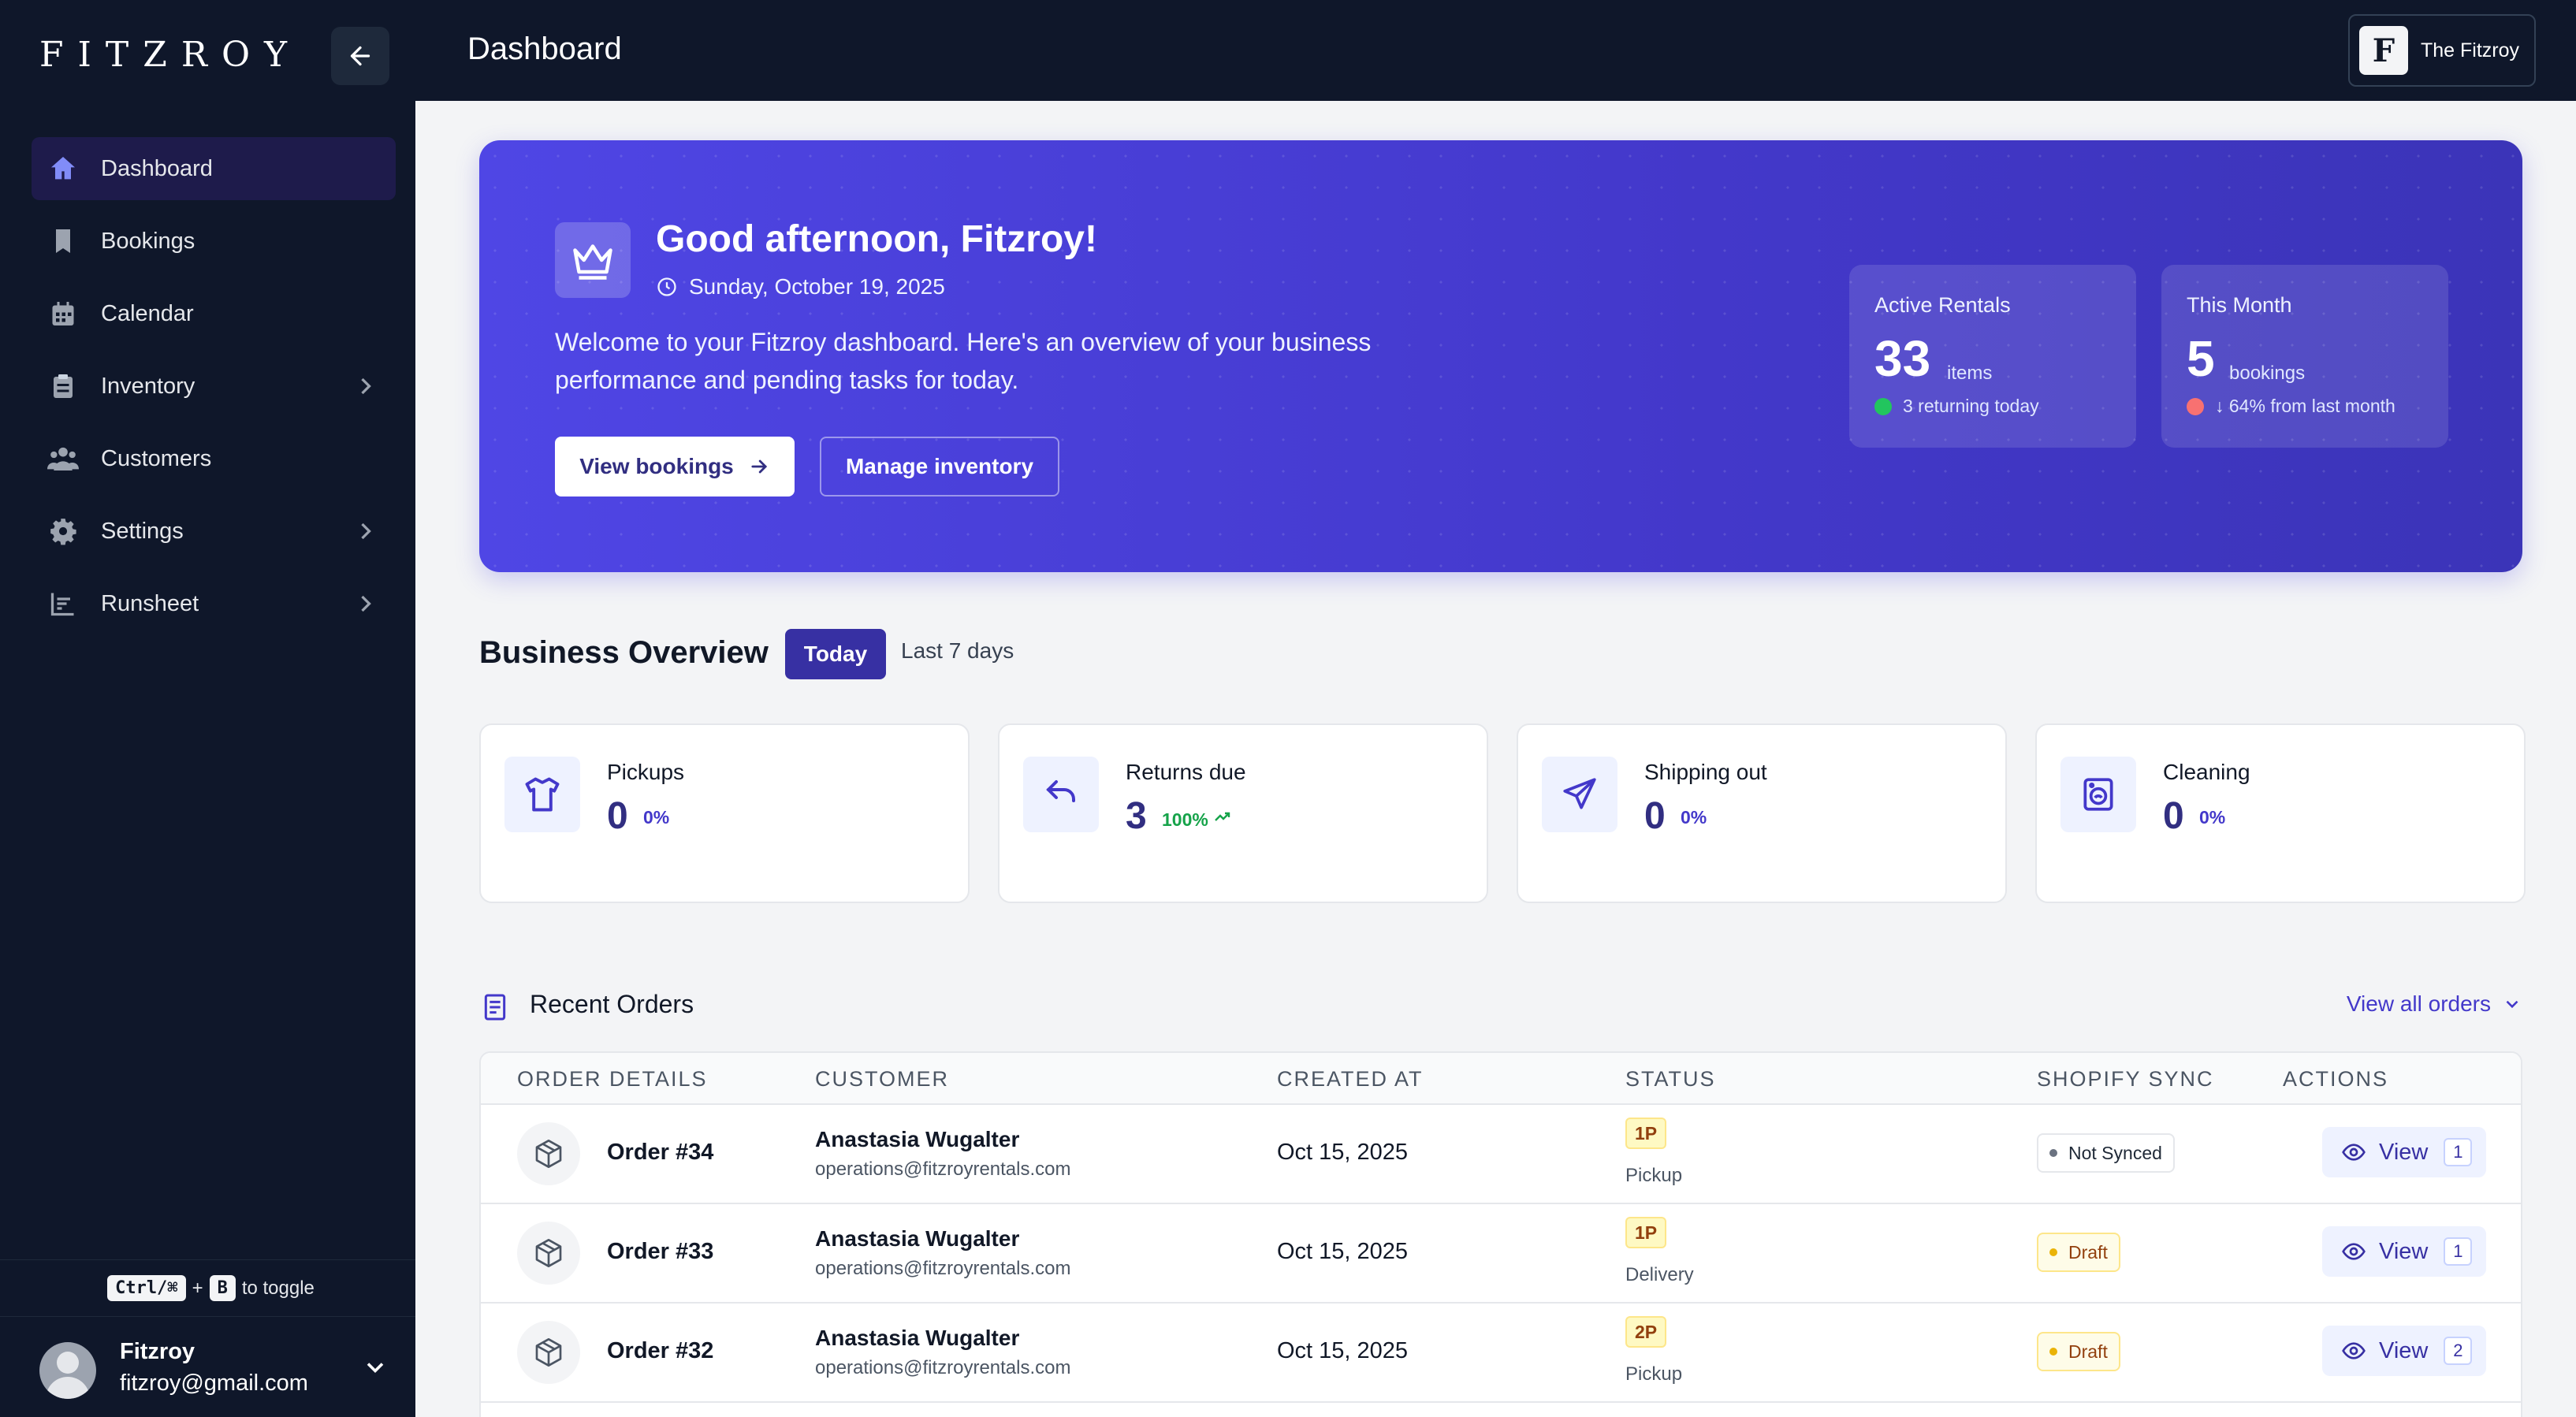 The width and height of the screenshot is (2576, 1417). I want to click on view-bookings-button: View bookings, so click(675, 467).